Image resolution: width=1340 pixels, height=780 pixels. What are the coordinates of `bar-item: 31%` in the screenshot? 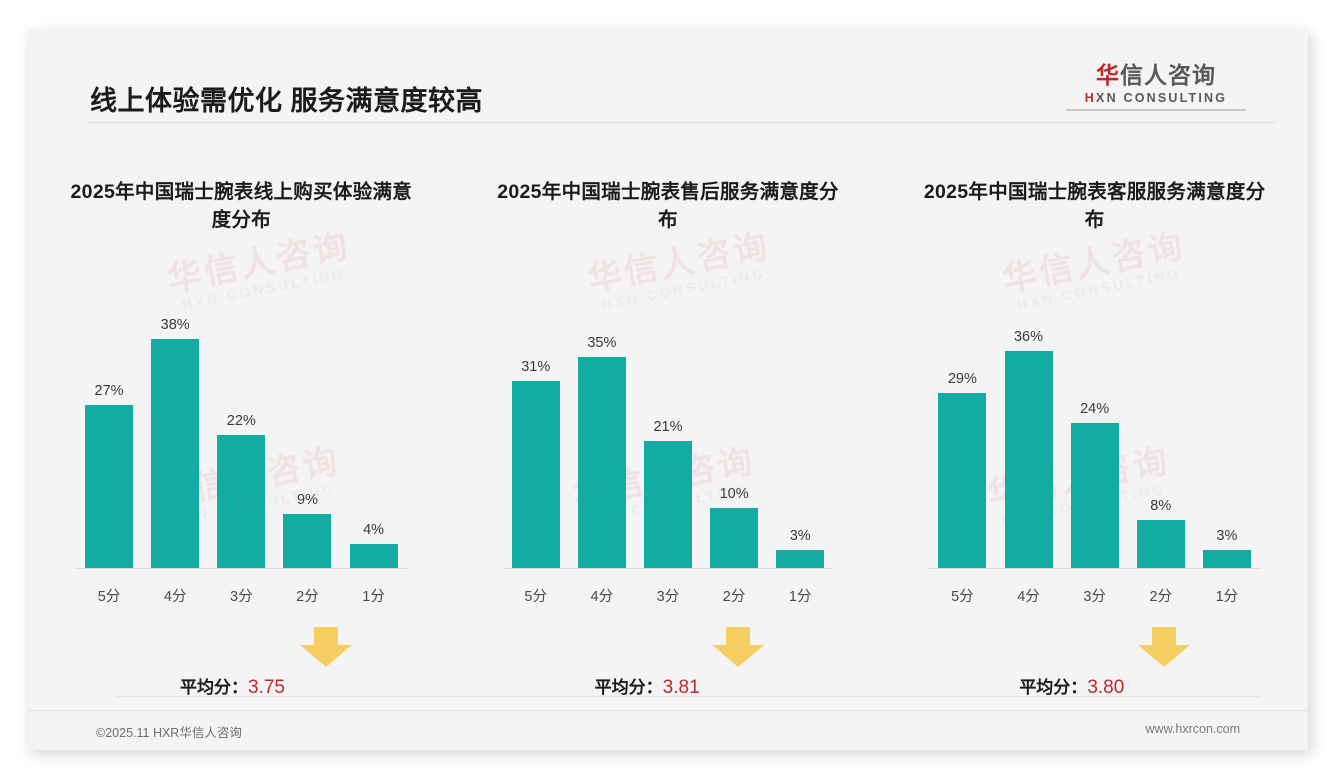 It's located at (536, 423).